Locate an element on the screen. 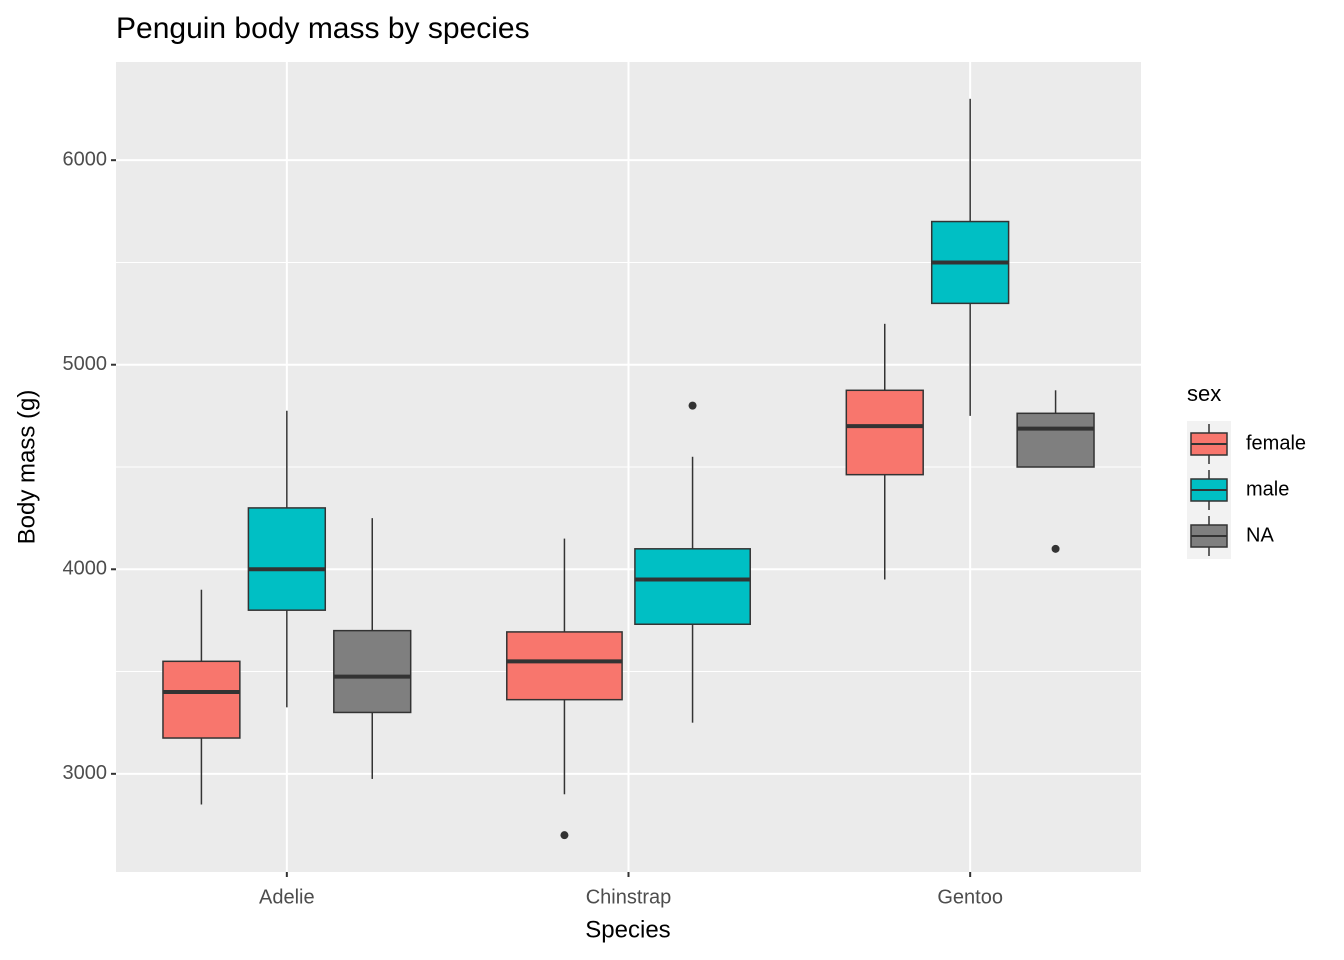  y-tick-label: 3000 is located at coordinates (85, 773).